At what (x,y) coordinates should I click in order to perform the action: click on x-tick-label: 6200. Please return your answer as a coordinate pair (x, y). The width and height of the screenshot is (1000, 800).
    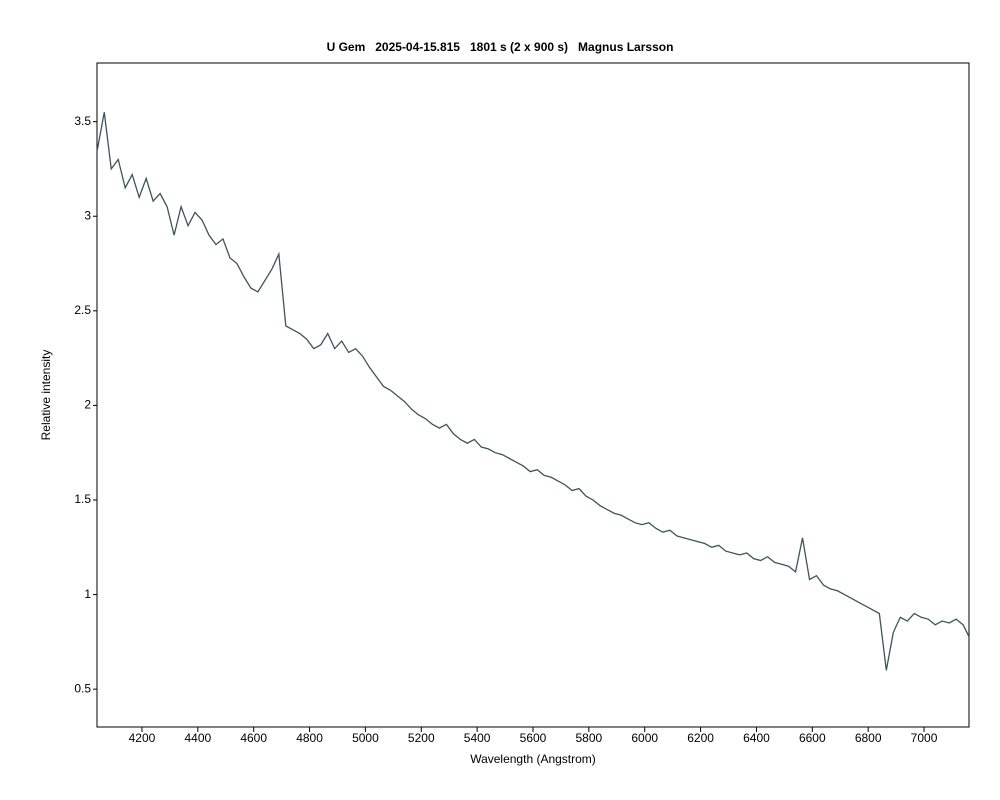
    Looking at the image, I should click on (700, 738).